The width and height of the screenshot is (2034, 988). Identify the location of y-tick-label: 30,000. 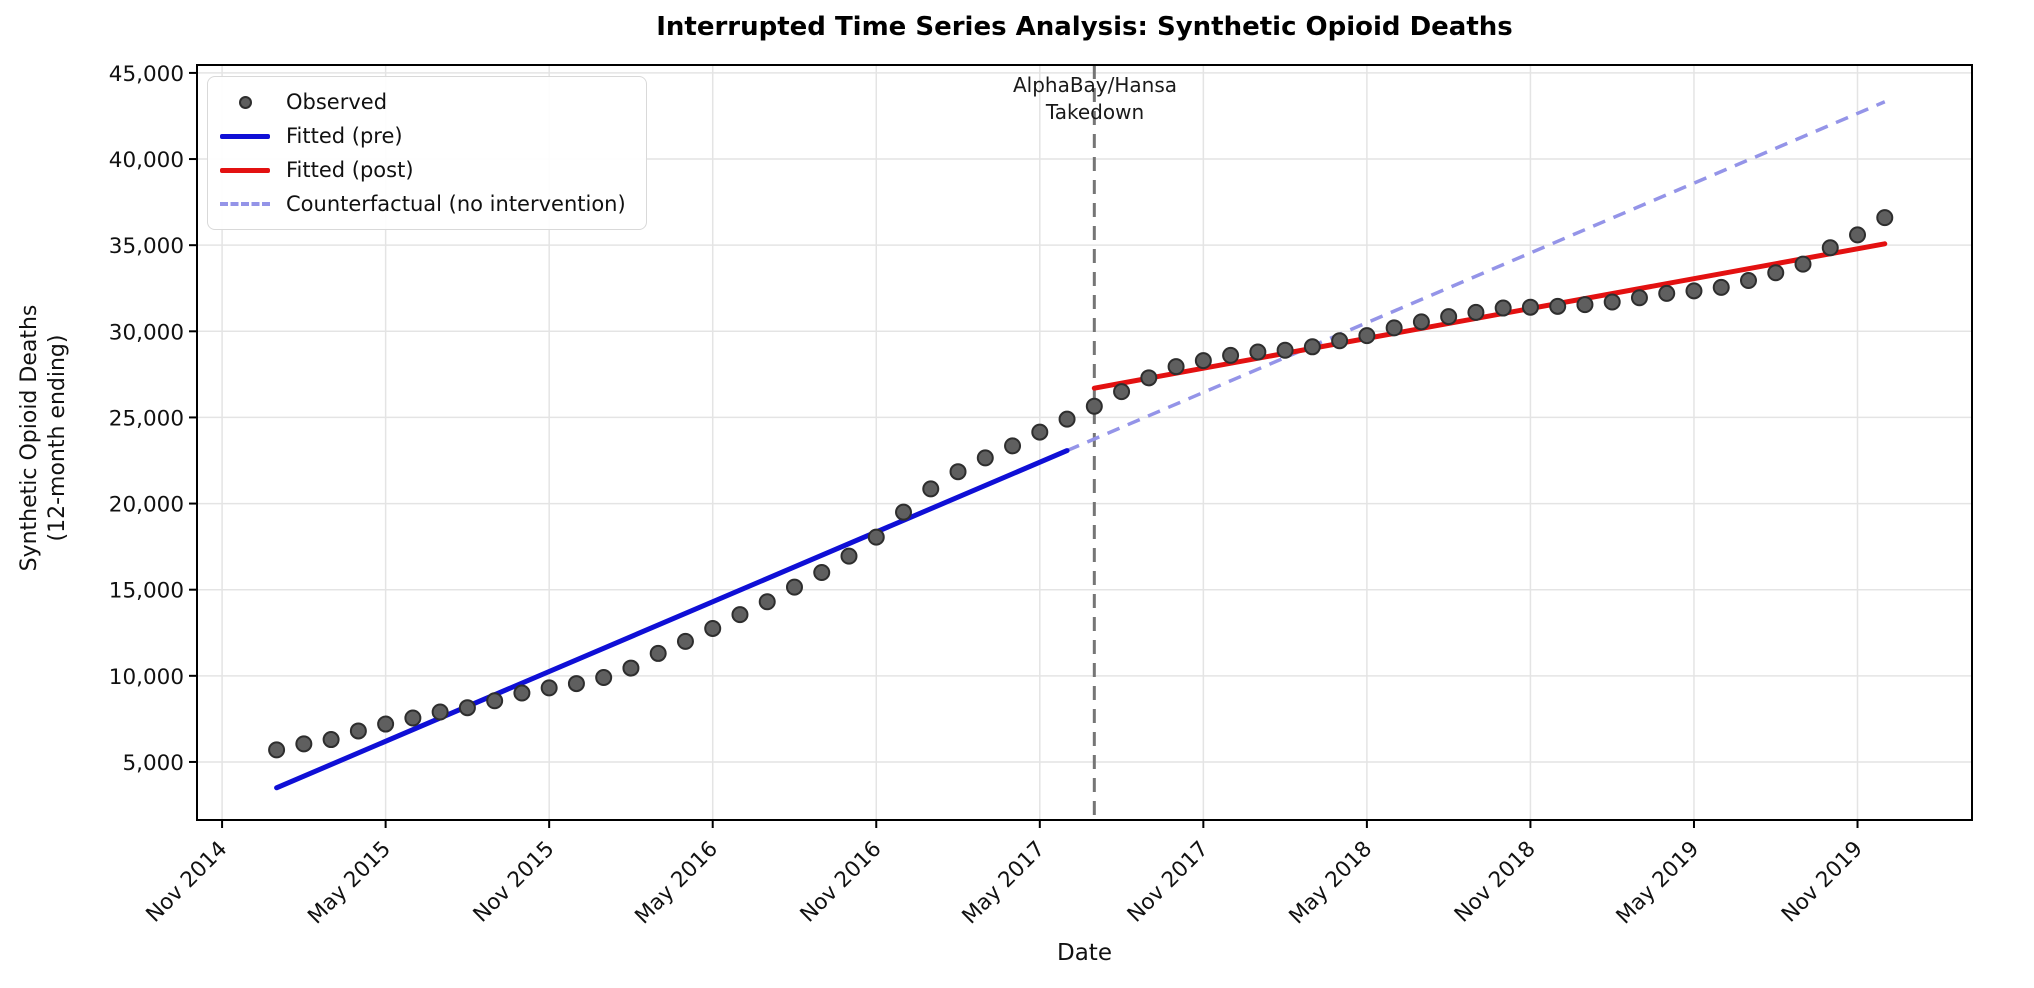
(146, 332).